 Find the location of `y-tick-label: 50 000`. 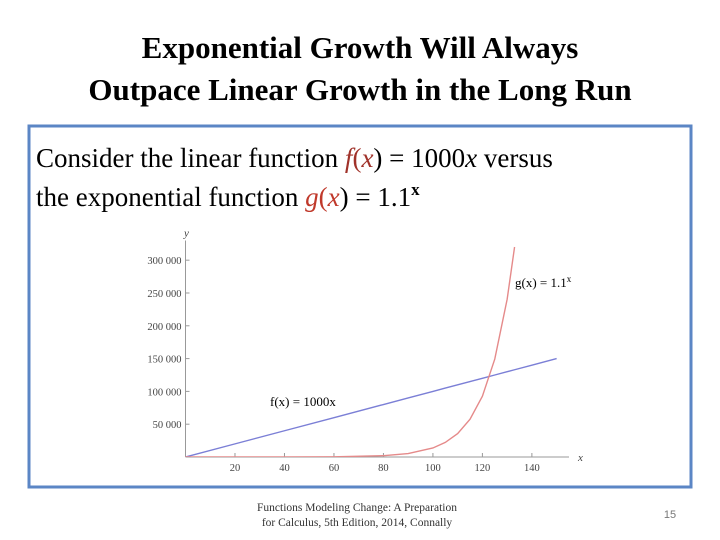

y-tick-label: 50 000 is located at coordinates (167, 425).